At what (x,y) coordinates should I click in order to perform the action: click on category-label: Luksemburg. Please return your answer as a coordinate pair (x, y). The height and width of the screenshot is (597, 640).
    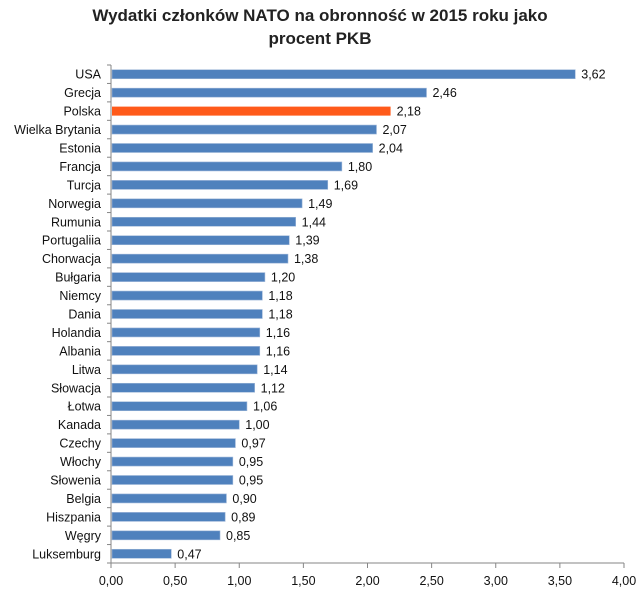
    Looking at the image, I should click on (66, 554).